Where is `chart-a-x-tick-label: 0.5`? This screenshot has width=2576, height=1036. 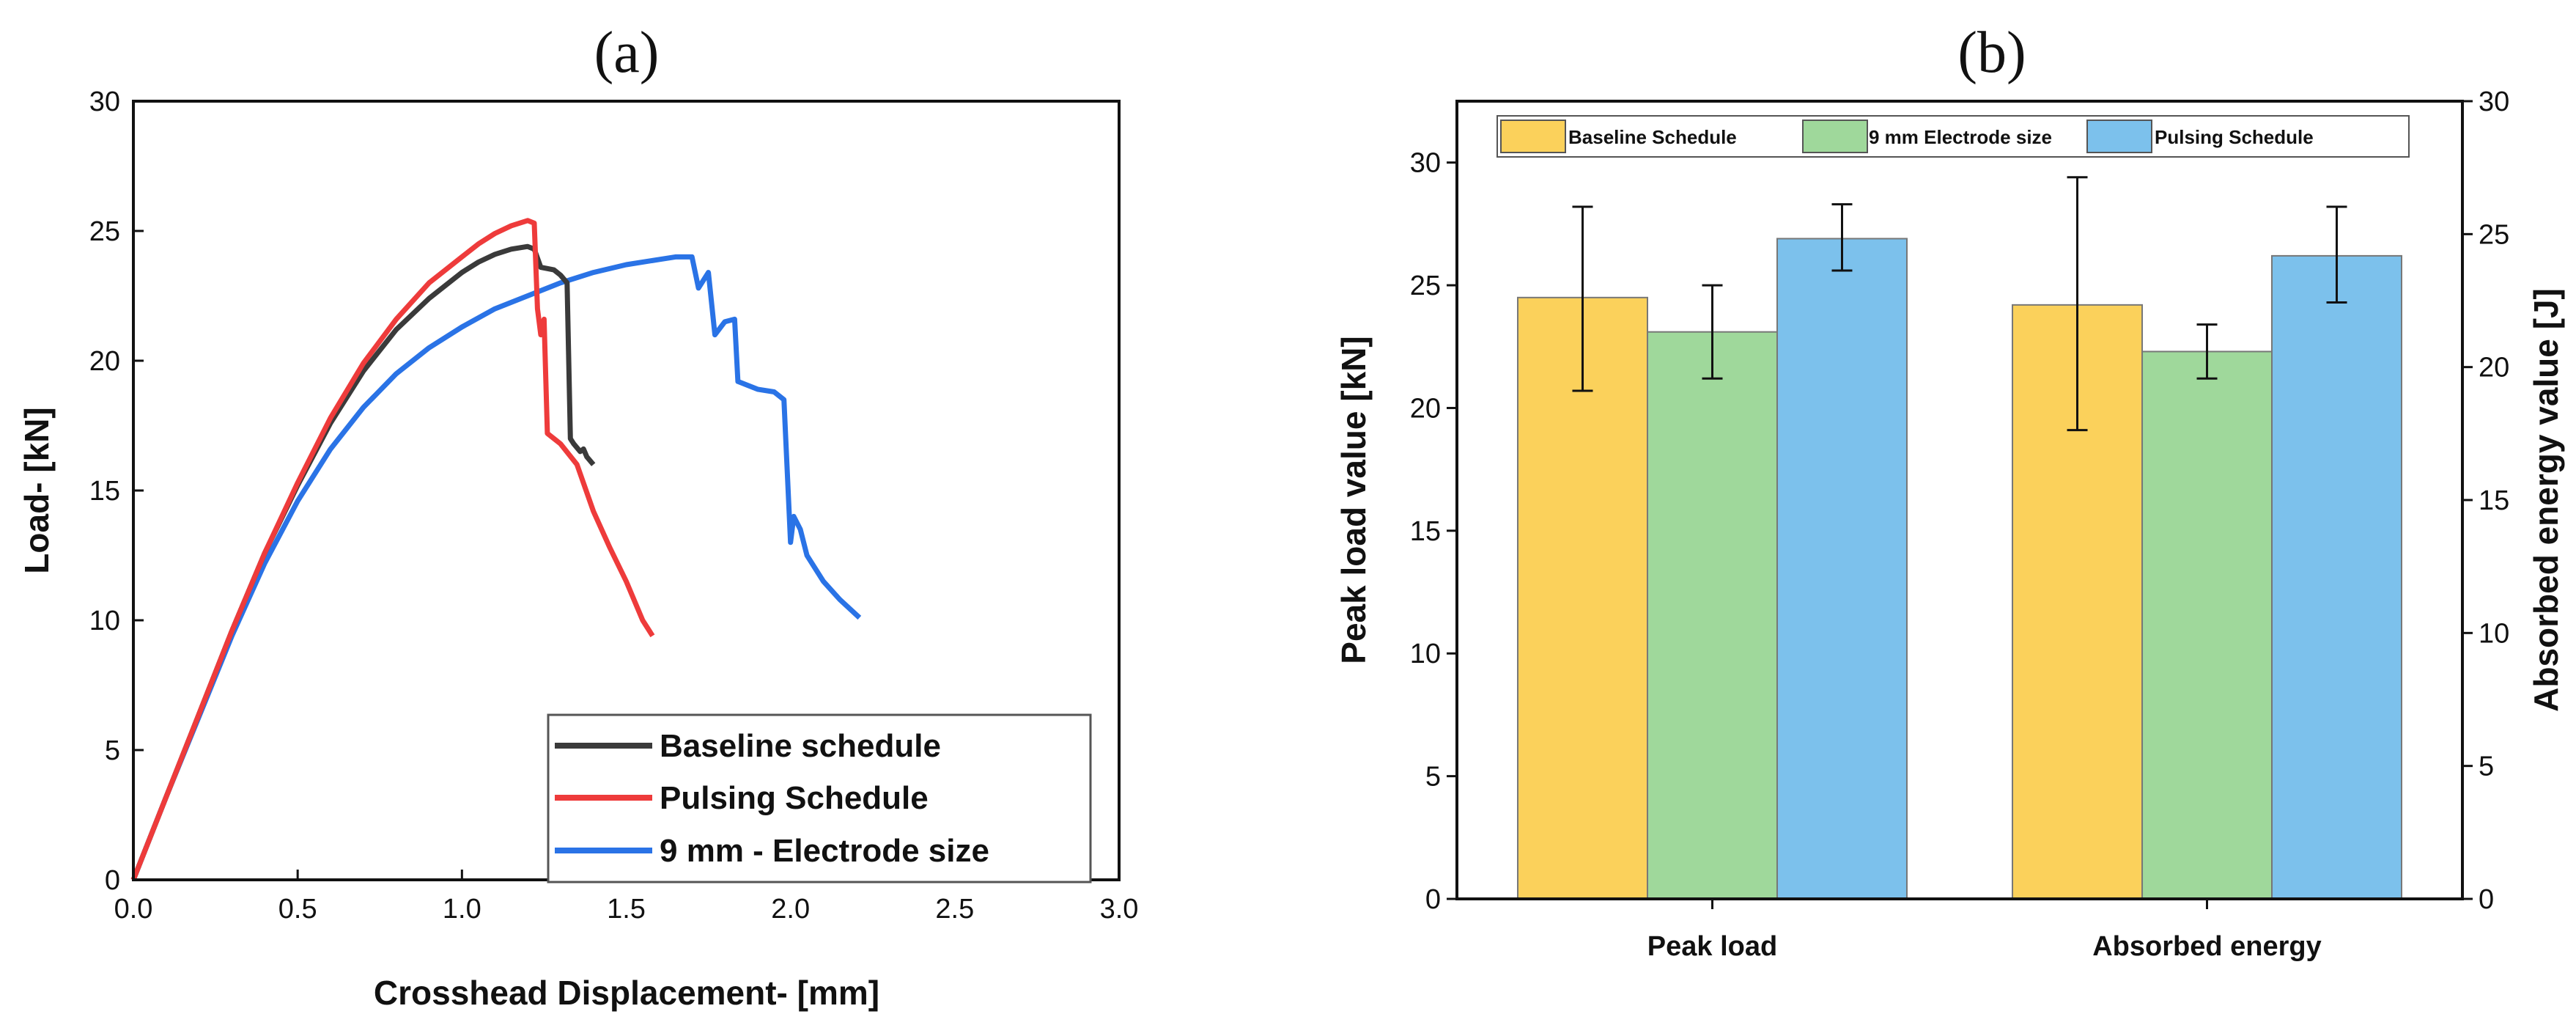 chart-a-x-tick-label: 0.5 is located at coordinates (297, 909).